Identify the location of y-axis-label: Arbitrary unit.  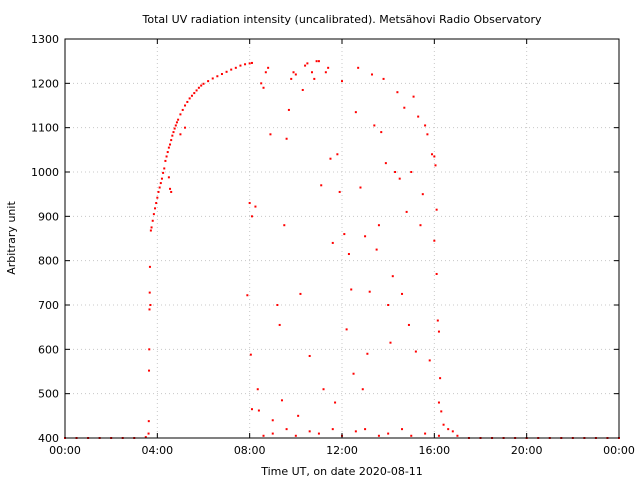
(11, 238).